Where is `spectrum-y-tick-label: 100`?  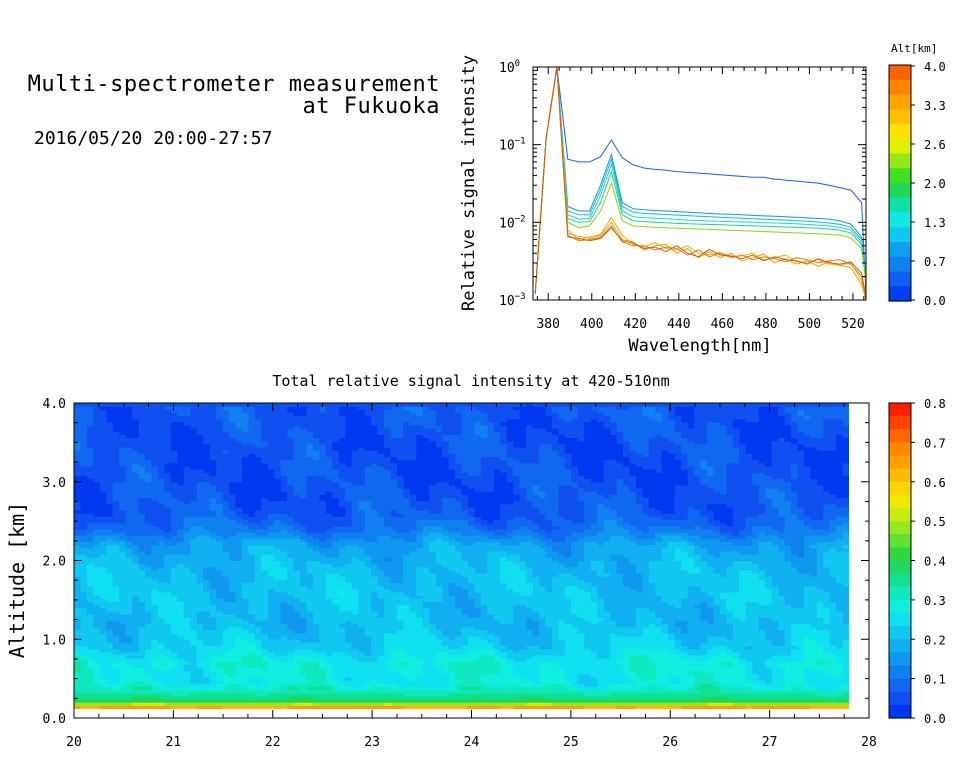
spectrum-y-tick-label: 100 is located at coordinates (509, 67).